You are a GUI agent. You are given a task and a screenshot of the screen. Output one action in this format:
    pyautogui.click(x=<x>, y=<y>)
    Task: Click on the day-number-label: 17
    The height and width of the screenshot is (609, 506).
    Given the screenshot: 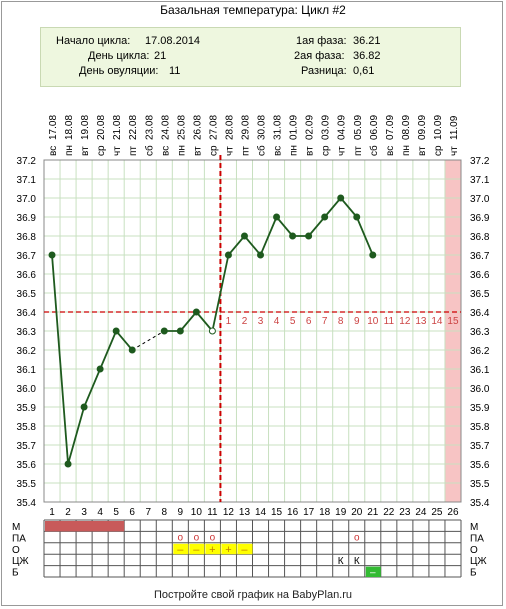 What is the action you would take?
    pyautogui.click(x=309, y=512)
    